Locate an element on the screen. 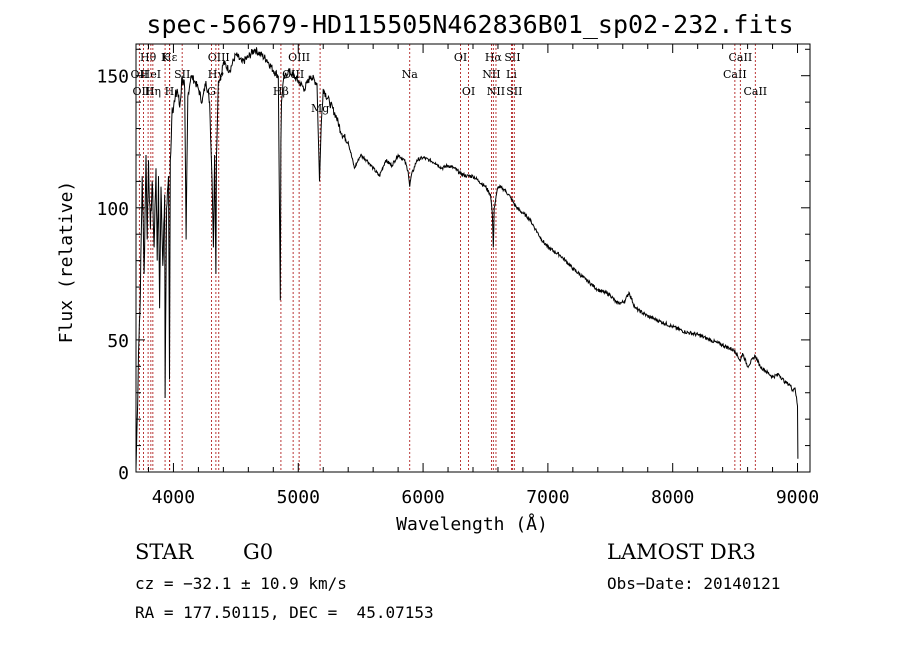 The image size is (900, 649). line-marker-label-21: NII is located at coordinates (491, 74).